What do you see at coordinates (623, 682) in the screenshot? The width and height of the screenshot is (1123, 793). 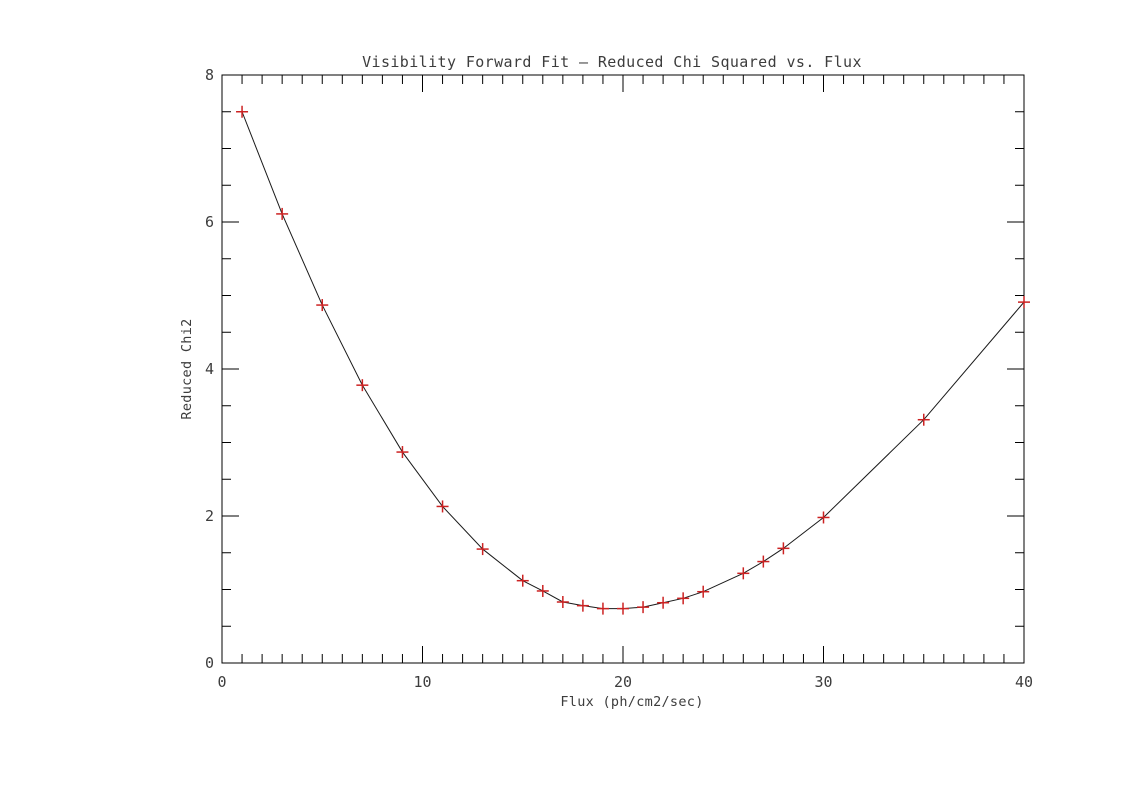 I see `x-axis-tick-label: 20` at bounding box center [623, 682].